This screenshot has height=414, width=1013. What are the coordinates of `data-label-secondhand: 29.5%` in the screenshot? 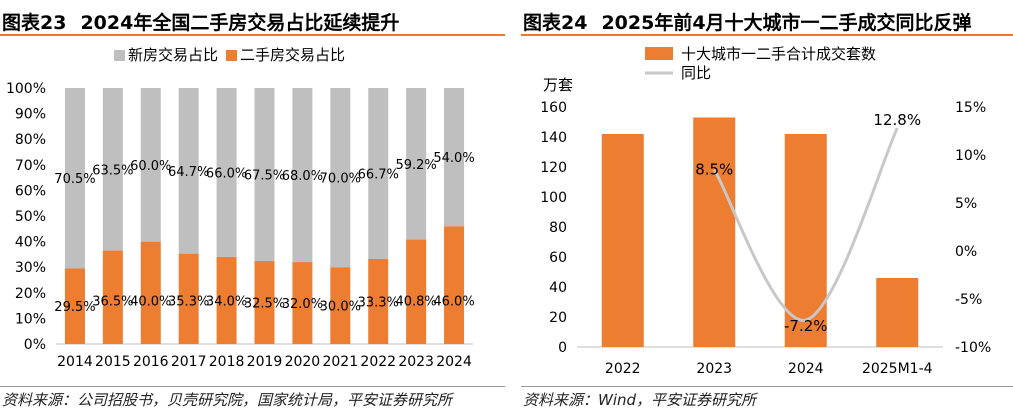 It's located at (74, 307).